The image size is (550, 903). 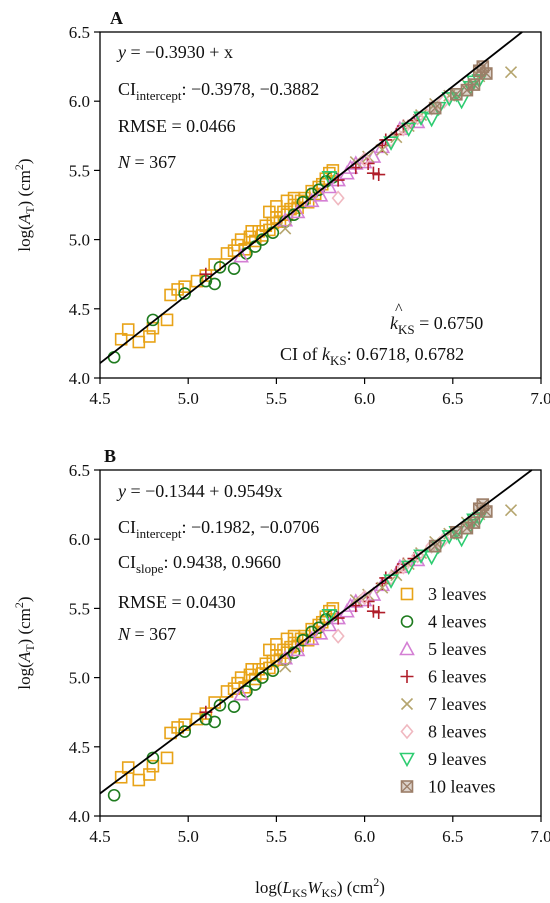 I want to click on legend-label: 3 leaves, so click(x=457, y=594).